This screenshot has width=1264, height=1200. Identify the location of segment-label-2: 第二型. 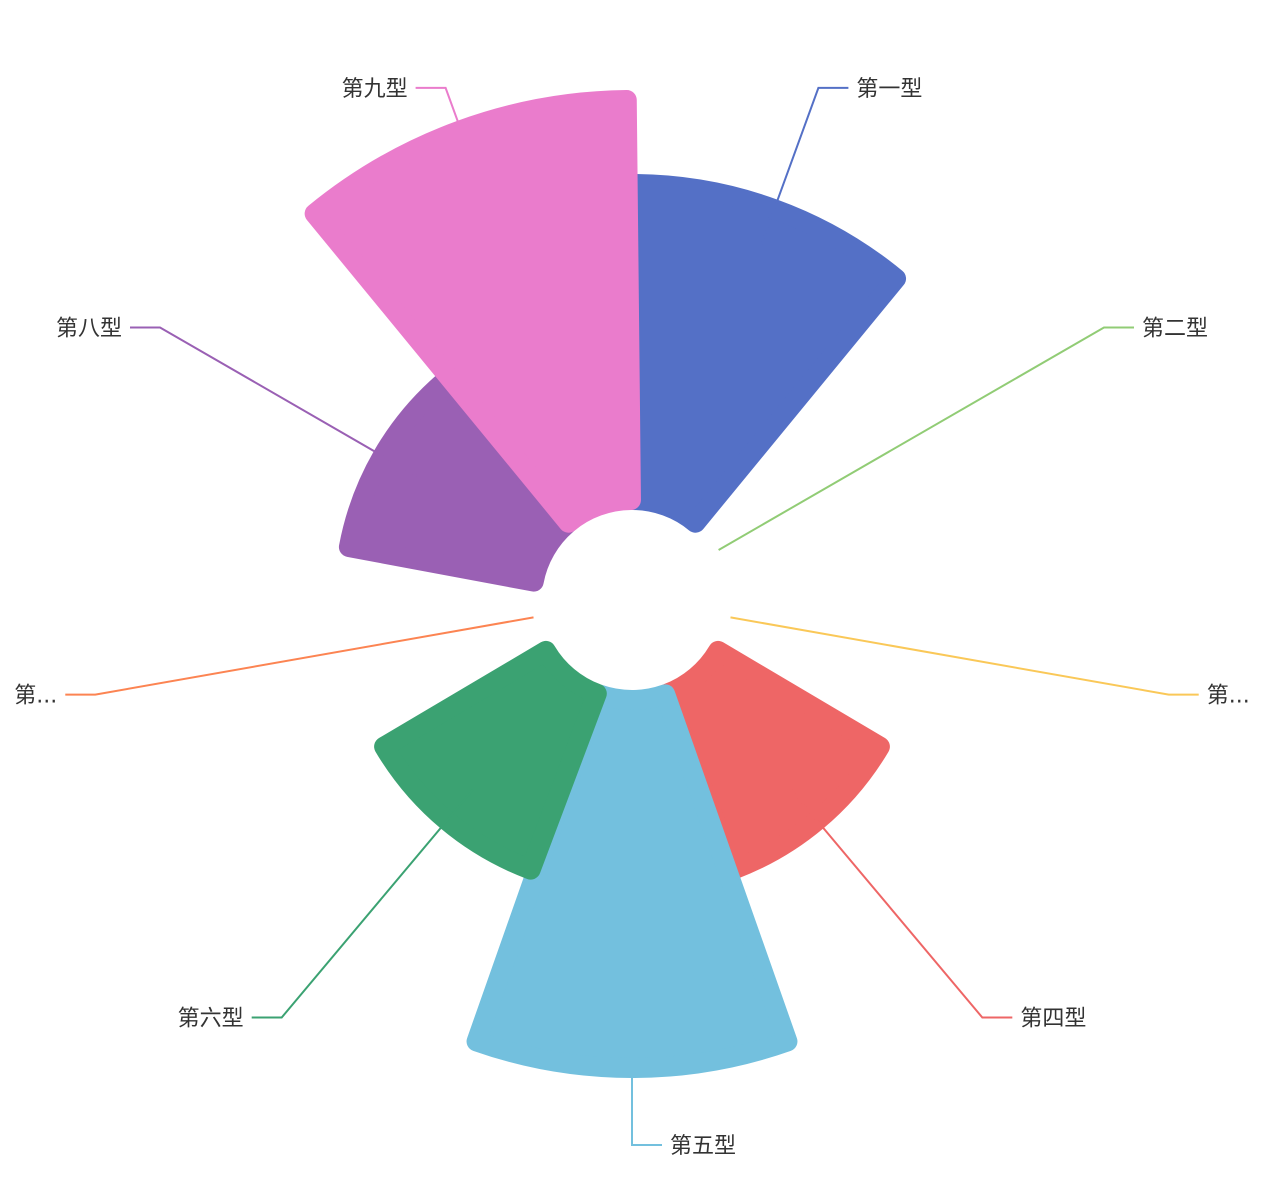
(1175, 329).